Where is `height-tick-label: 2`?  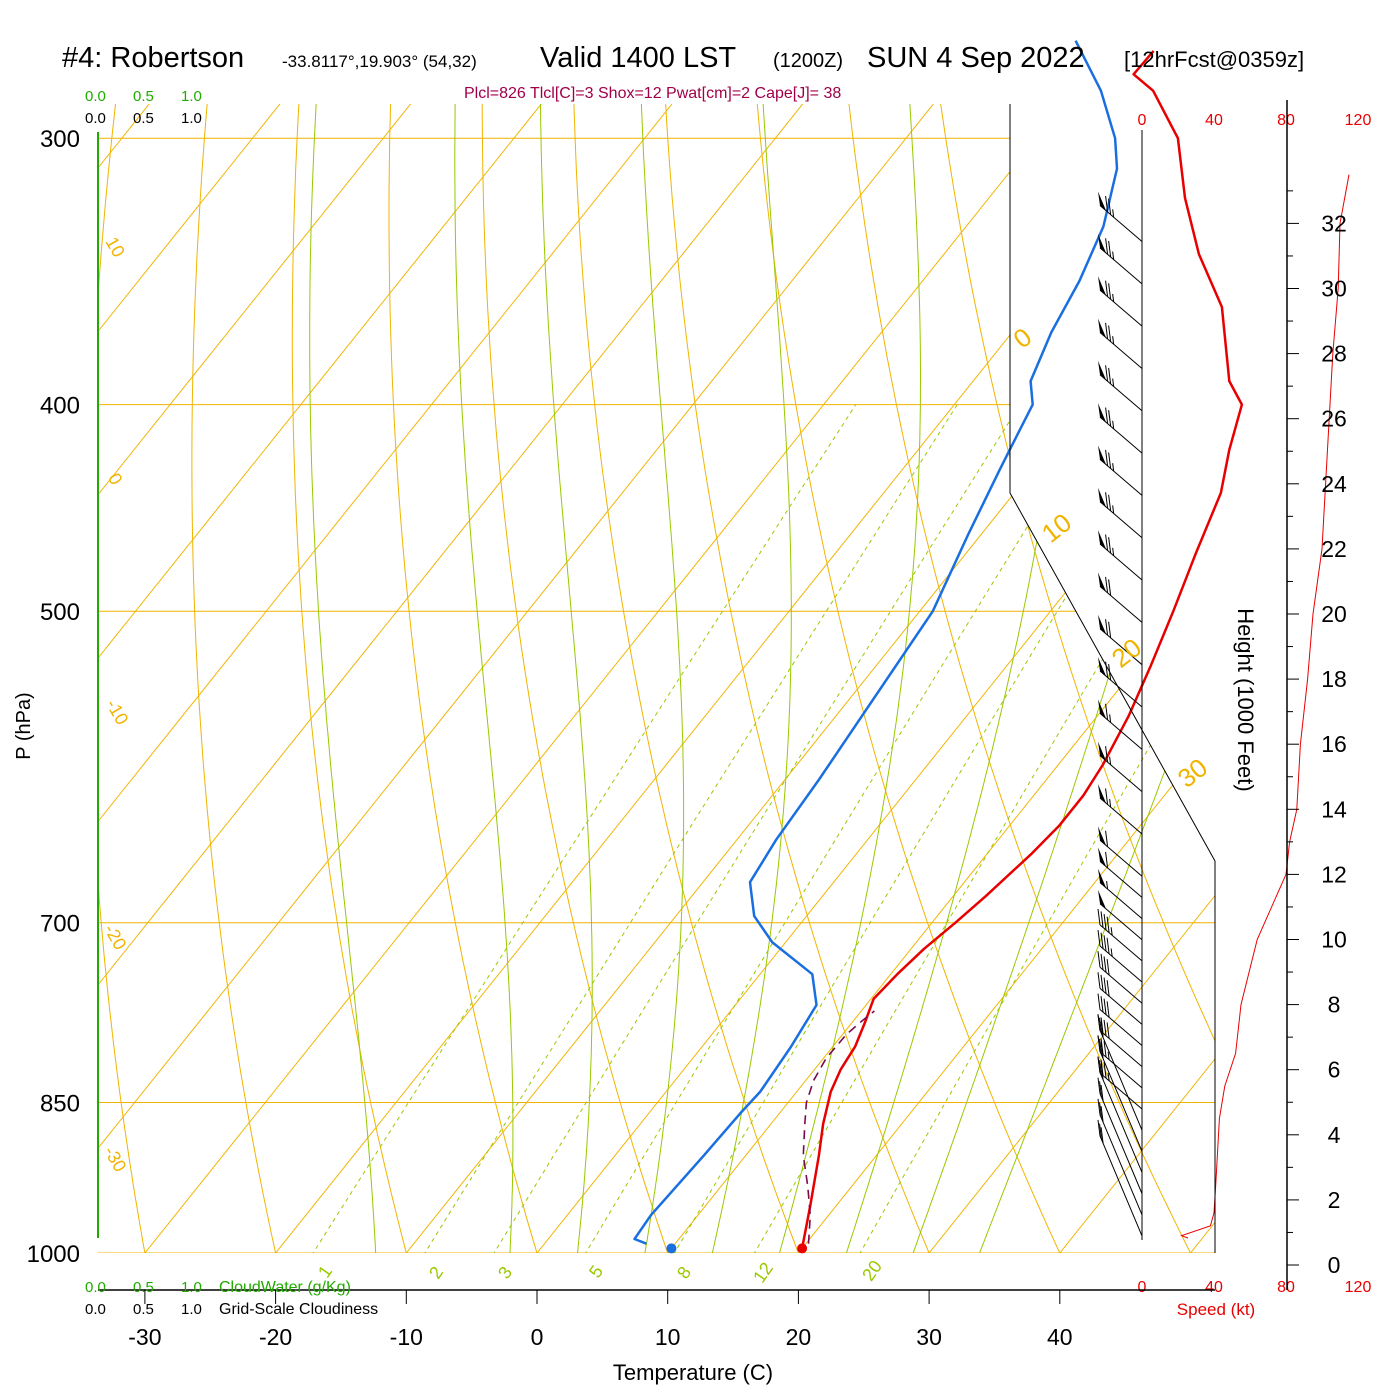 height-tick-label: 2 is located at coordinates (1334, 1200).